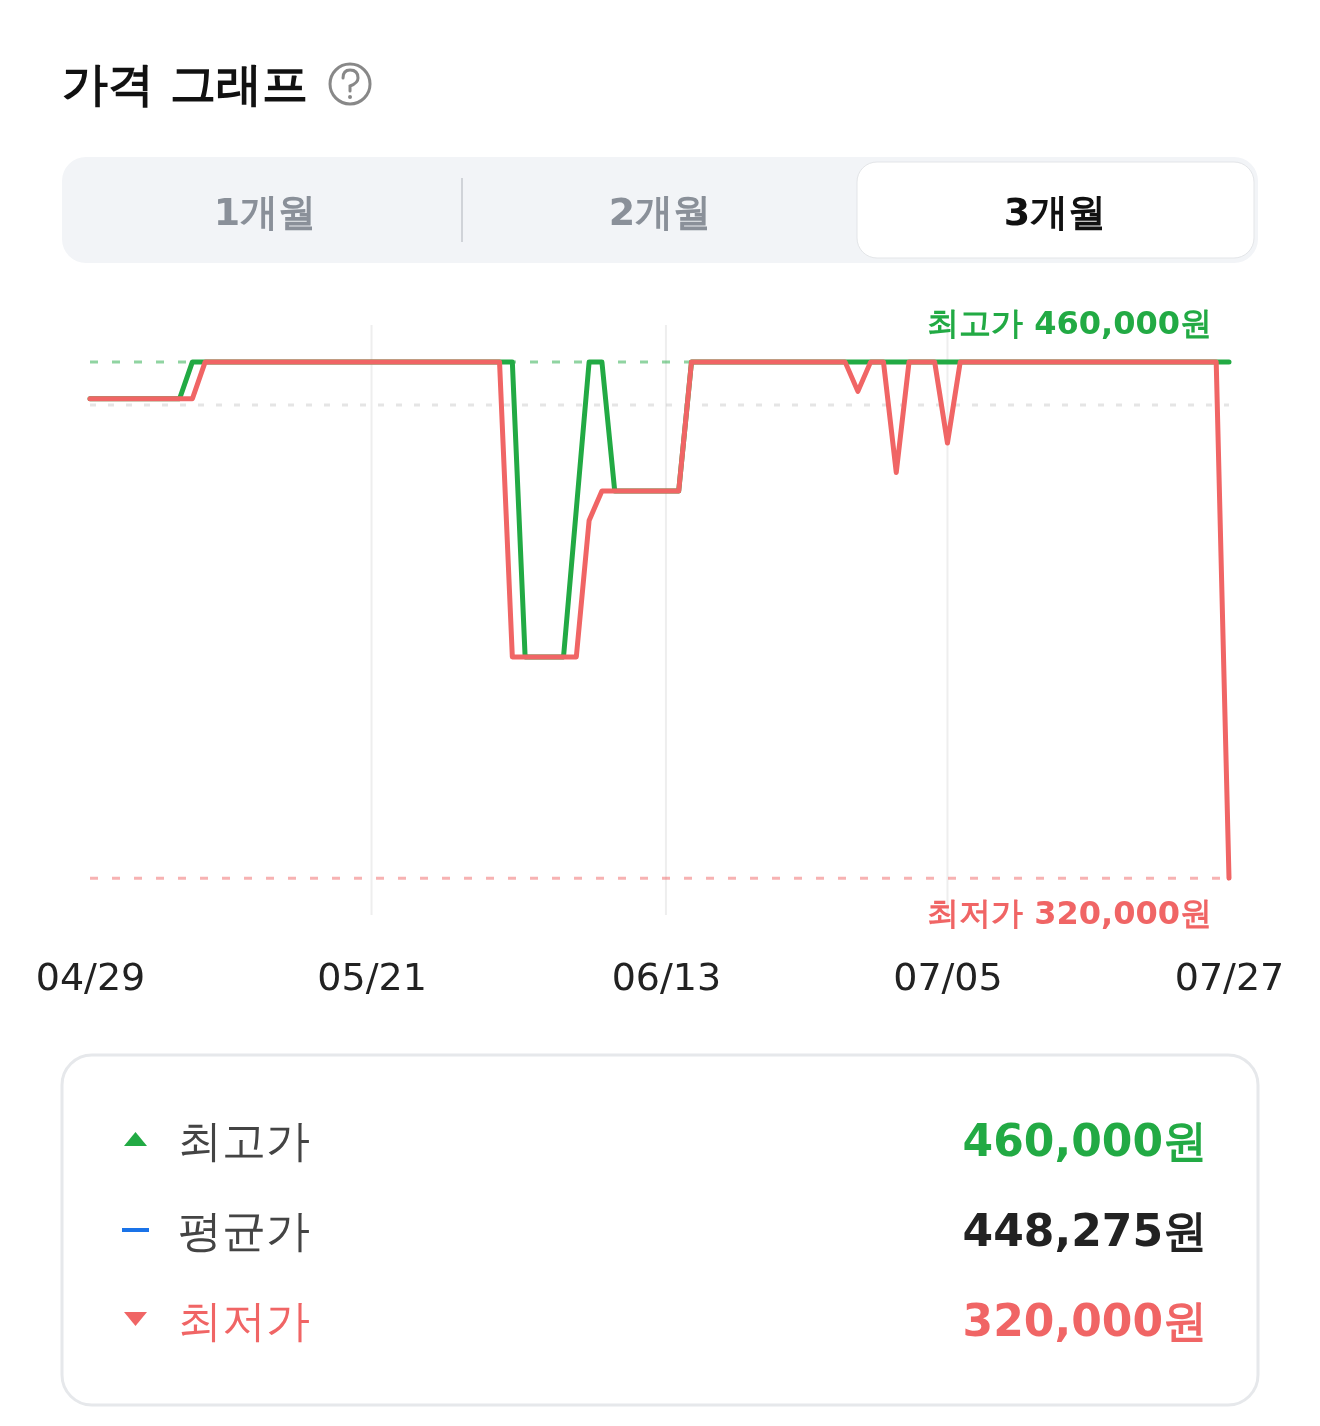 The image size is (1320, 1426). What do you see at coordinates (1069, 913) in the screenshot?
I see `ref-line-label: 최저가 320,000원` at bounding box center [1069, 913].